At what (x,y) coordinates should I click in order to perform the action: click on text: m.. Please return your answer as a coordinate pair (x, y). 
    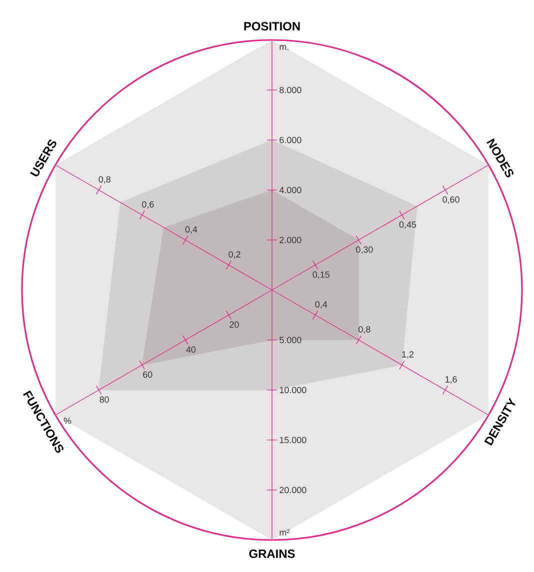
    Looking at the image, I should click on (284, 47).